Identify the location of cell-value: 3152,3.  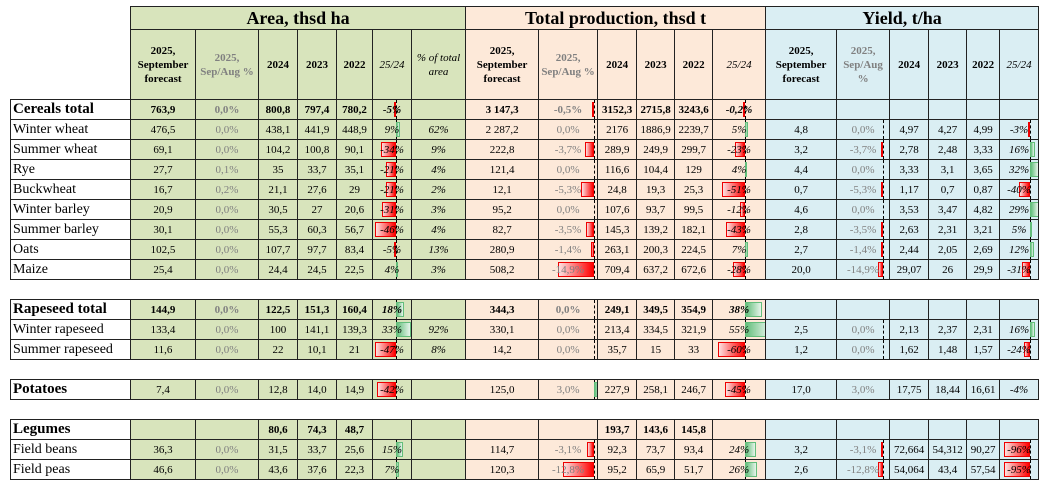
(617, 109).